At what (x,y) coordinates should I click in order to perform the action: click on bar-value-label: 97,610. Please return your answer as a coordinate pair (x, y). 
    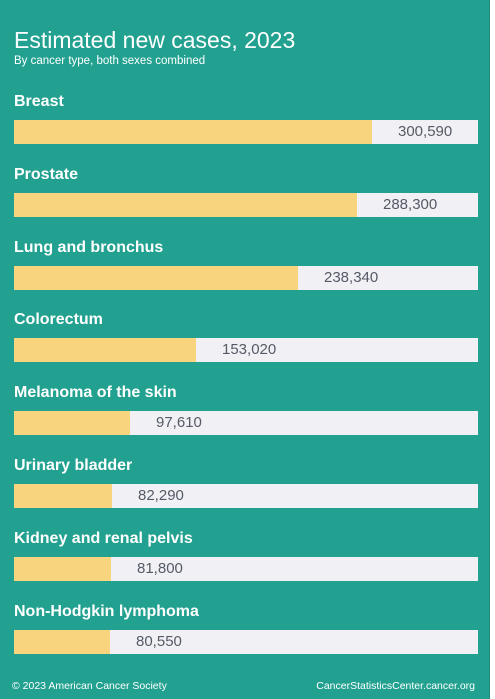
    Looking at the image, I should click on (179, 423).